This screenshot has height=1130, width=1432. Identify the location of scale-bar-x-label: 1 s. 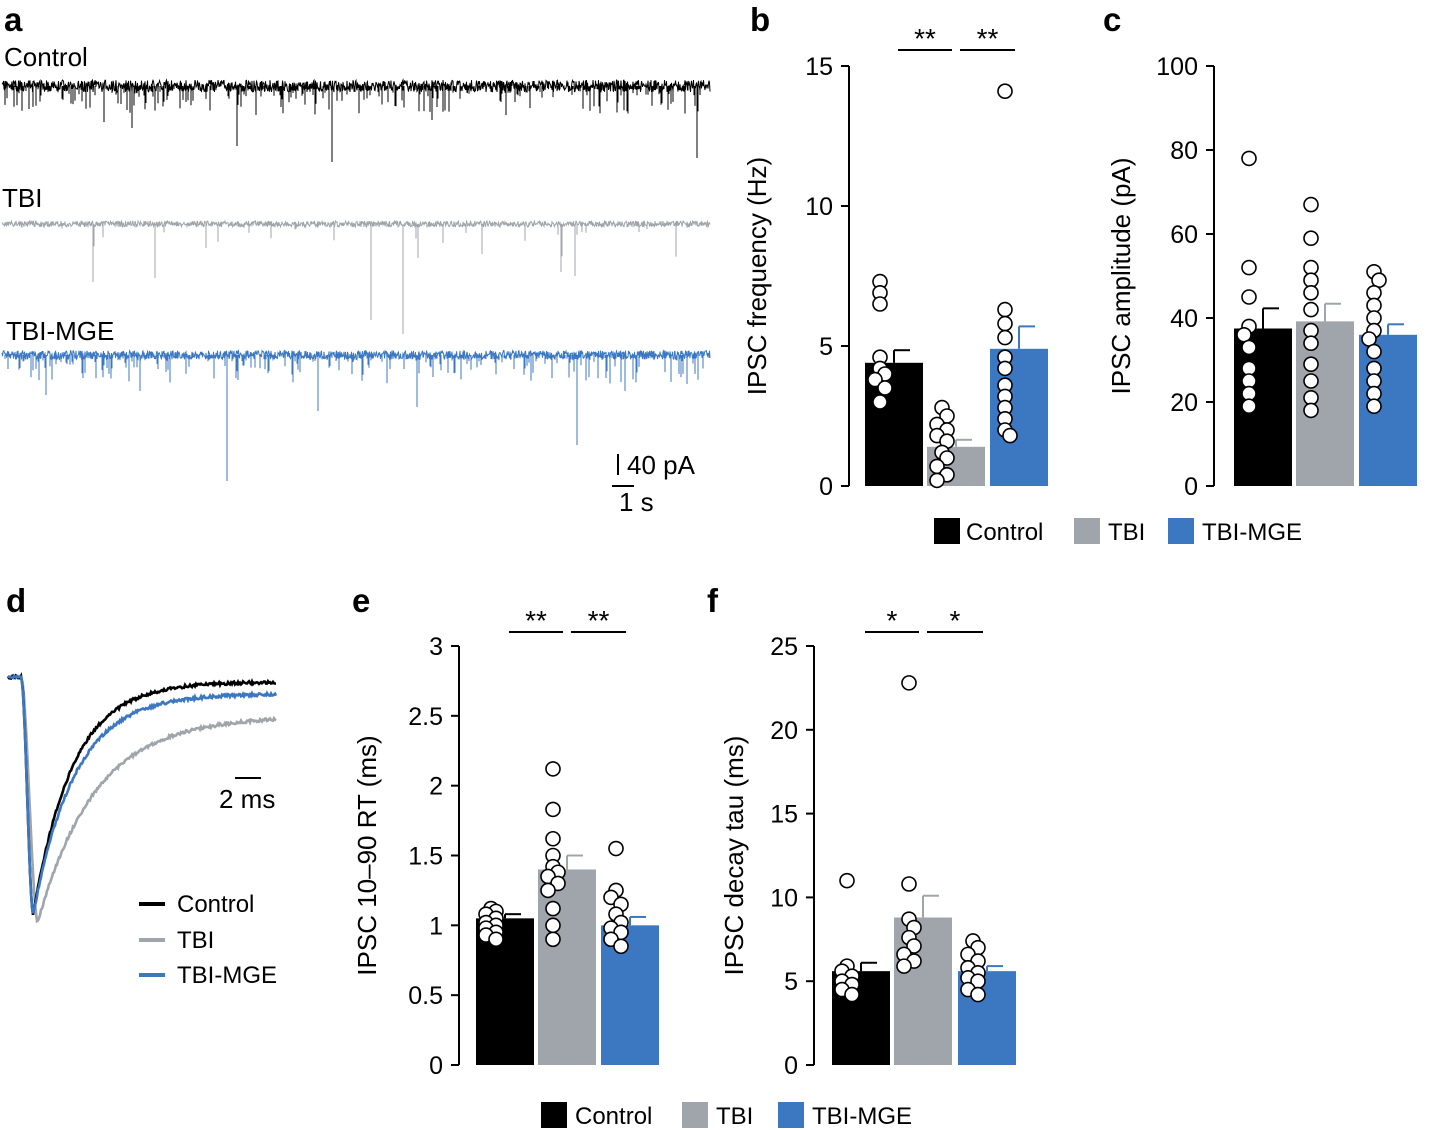
(636, 502).